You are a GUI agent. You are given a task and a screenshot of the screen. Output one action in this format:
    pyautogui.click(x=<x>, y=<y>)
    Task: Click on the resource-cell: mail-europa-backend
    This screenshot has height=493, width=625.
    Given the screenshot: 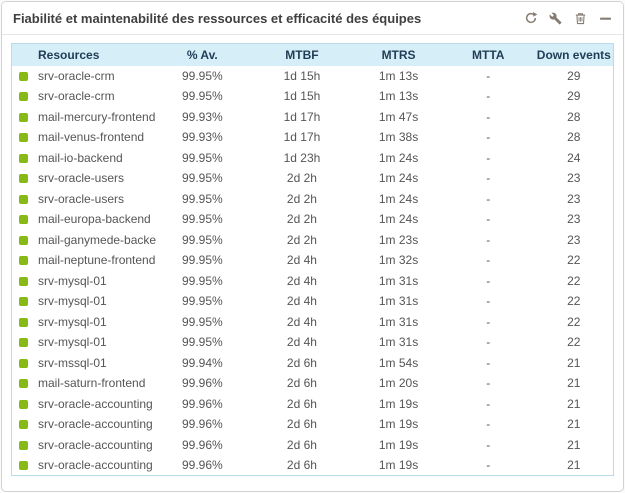 What is the action you would take?
    pyautogui.click(x=83, y=219)
    